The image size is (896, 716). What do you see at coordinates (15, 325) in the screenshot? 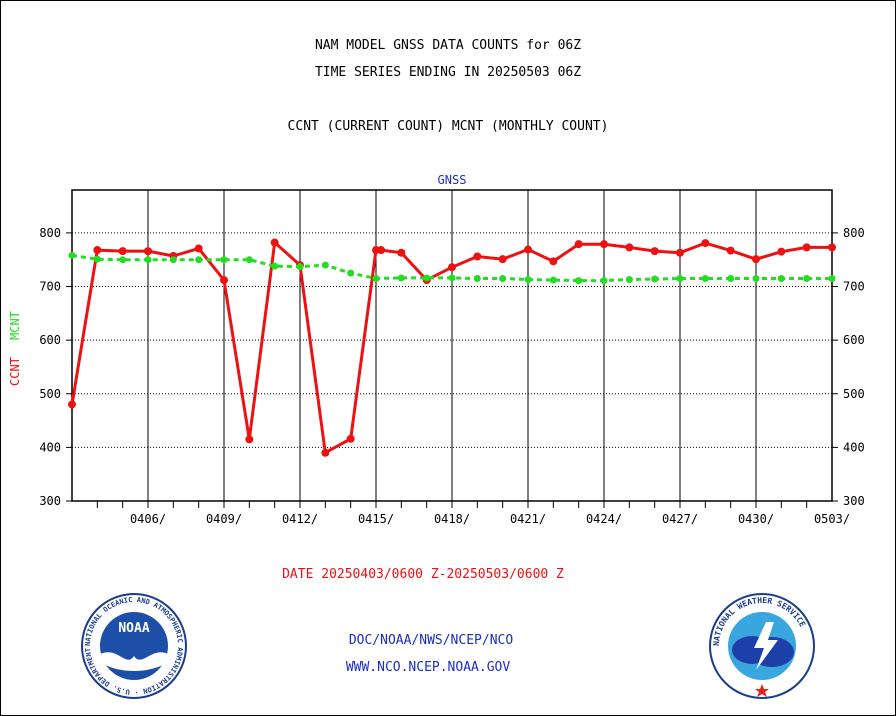
I see `yaxis-label-mcnt: MCNT` at bounding box center [15, 325].